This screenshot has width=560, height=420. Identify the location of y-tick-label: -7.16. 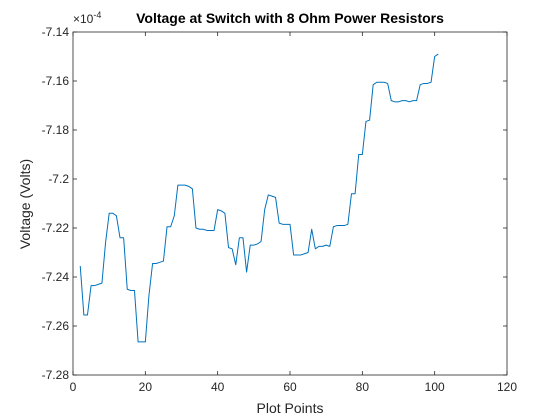
(56, 81).